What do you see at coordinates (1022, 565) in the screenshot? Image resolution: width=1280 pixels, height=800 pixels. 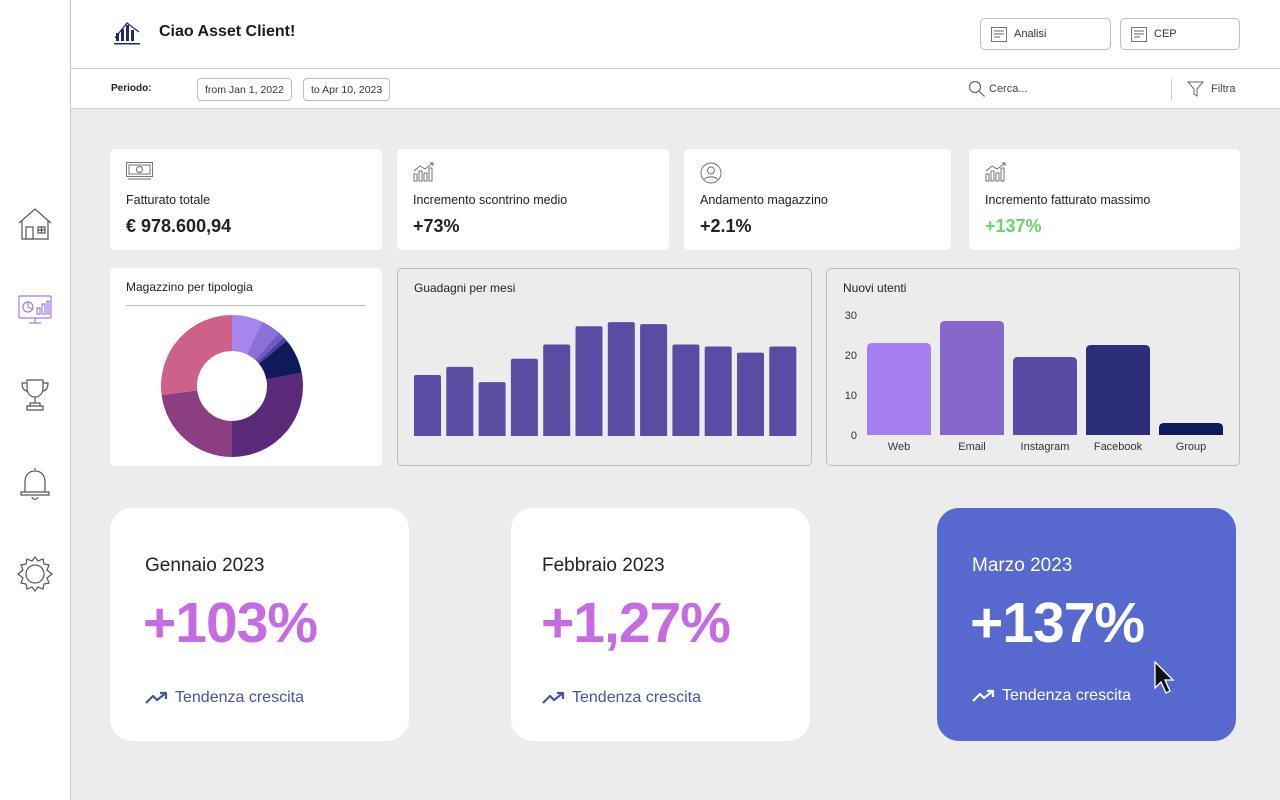 I see `month-title: Marzo 2023` at bounding box center [1022, 565].